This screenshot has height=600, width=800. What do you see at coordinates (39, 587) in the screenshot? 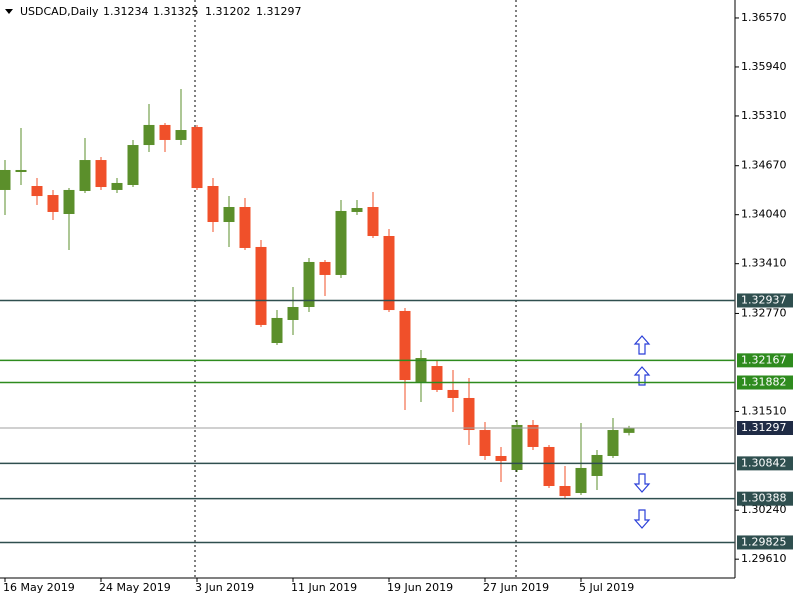
I see `x-tick-label: 16 May 2019` at bounding box center [39, 587].